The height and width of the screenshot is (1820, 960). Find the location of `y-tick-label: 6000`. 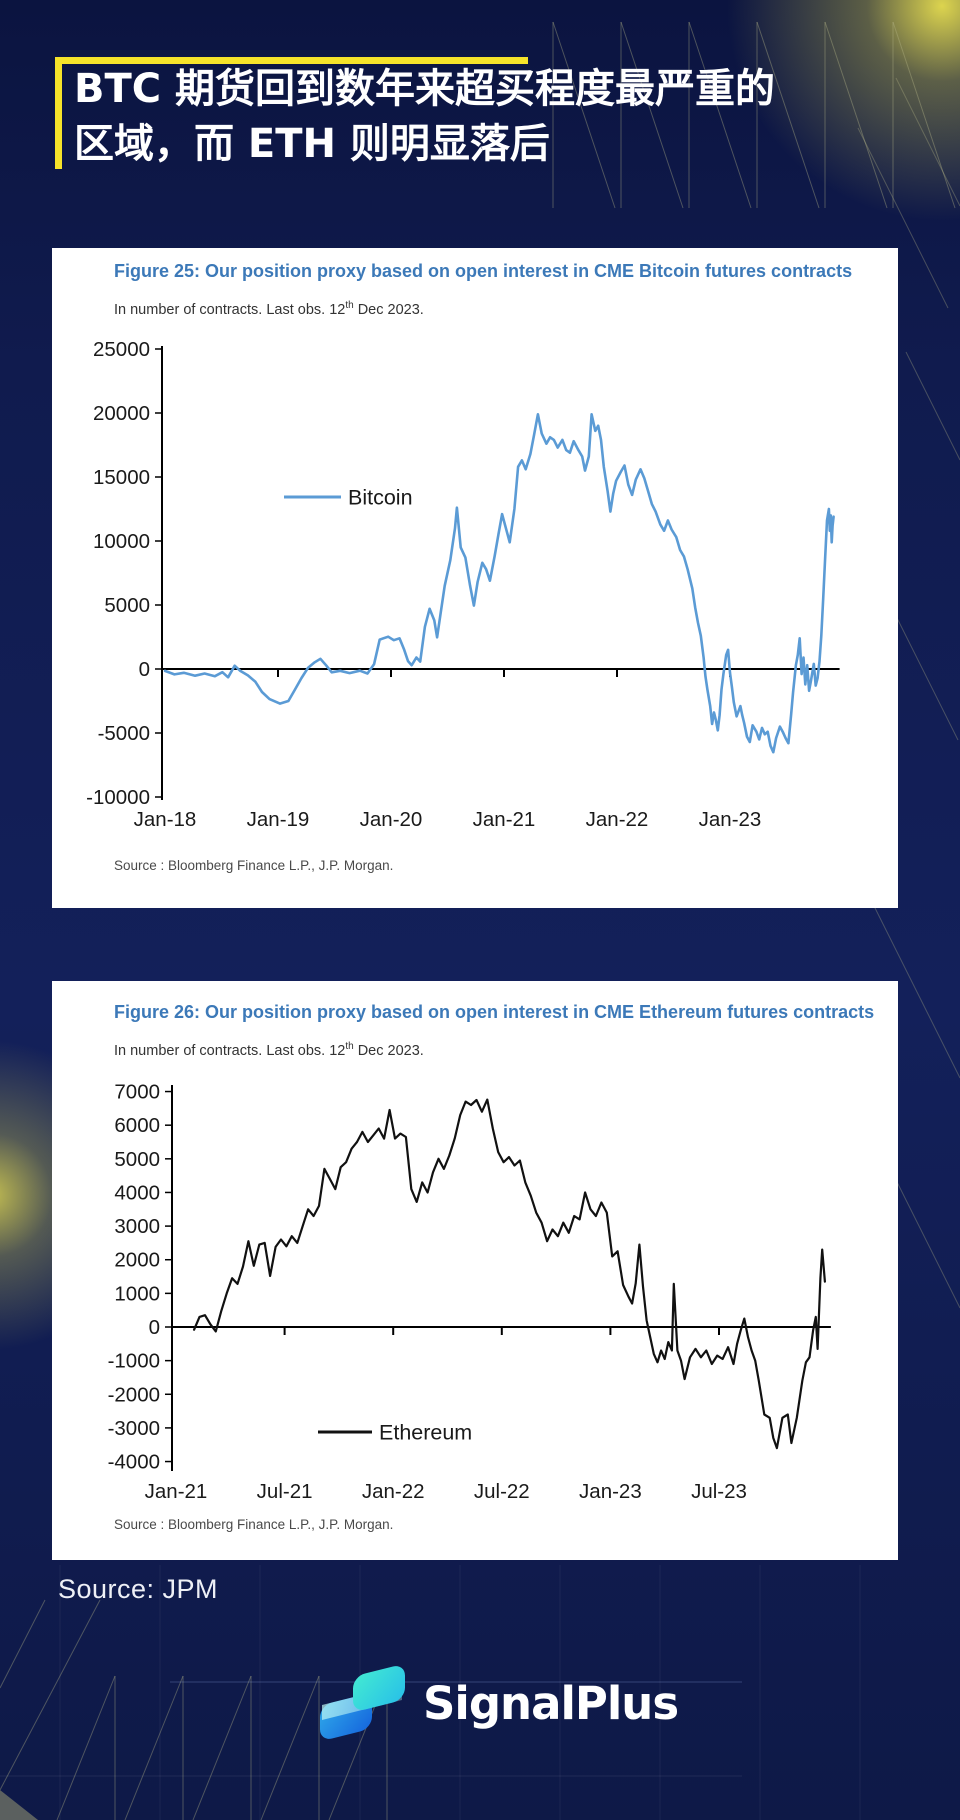

y-tick-label: 6000 is located at coordinates (137, 1125).